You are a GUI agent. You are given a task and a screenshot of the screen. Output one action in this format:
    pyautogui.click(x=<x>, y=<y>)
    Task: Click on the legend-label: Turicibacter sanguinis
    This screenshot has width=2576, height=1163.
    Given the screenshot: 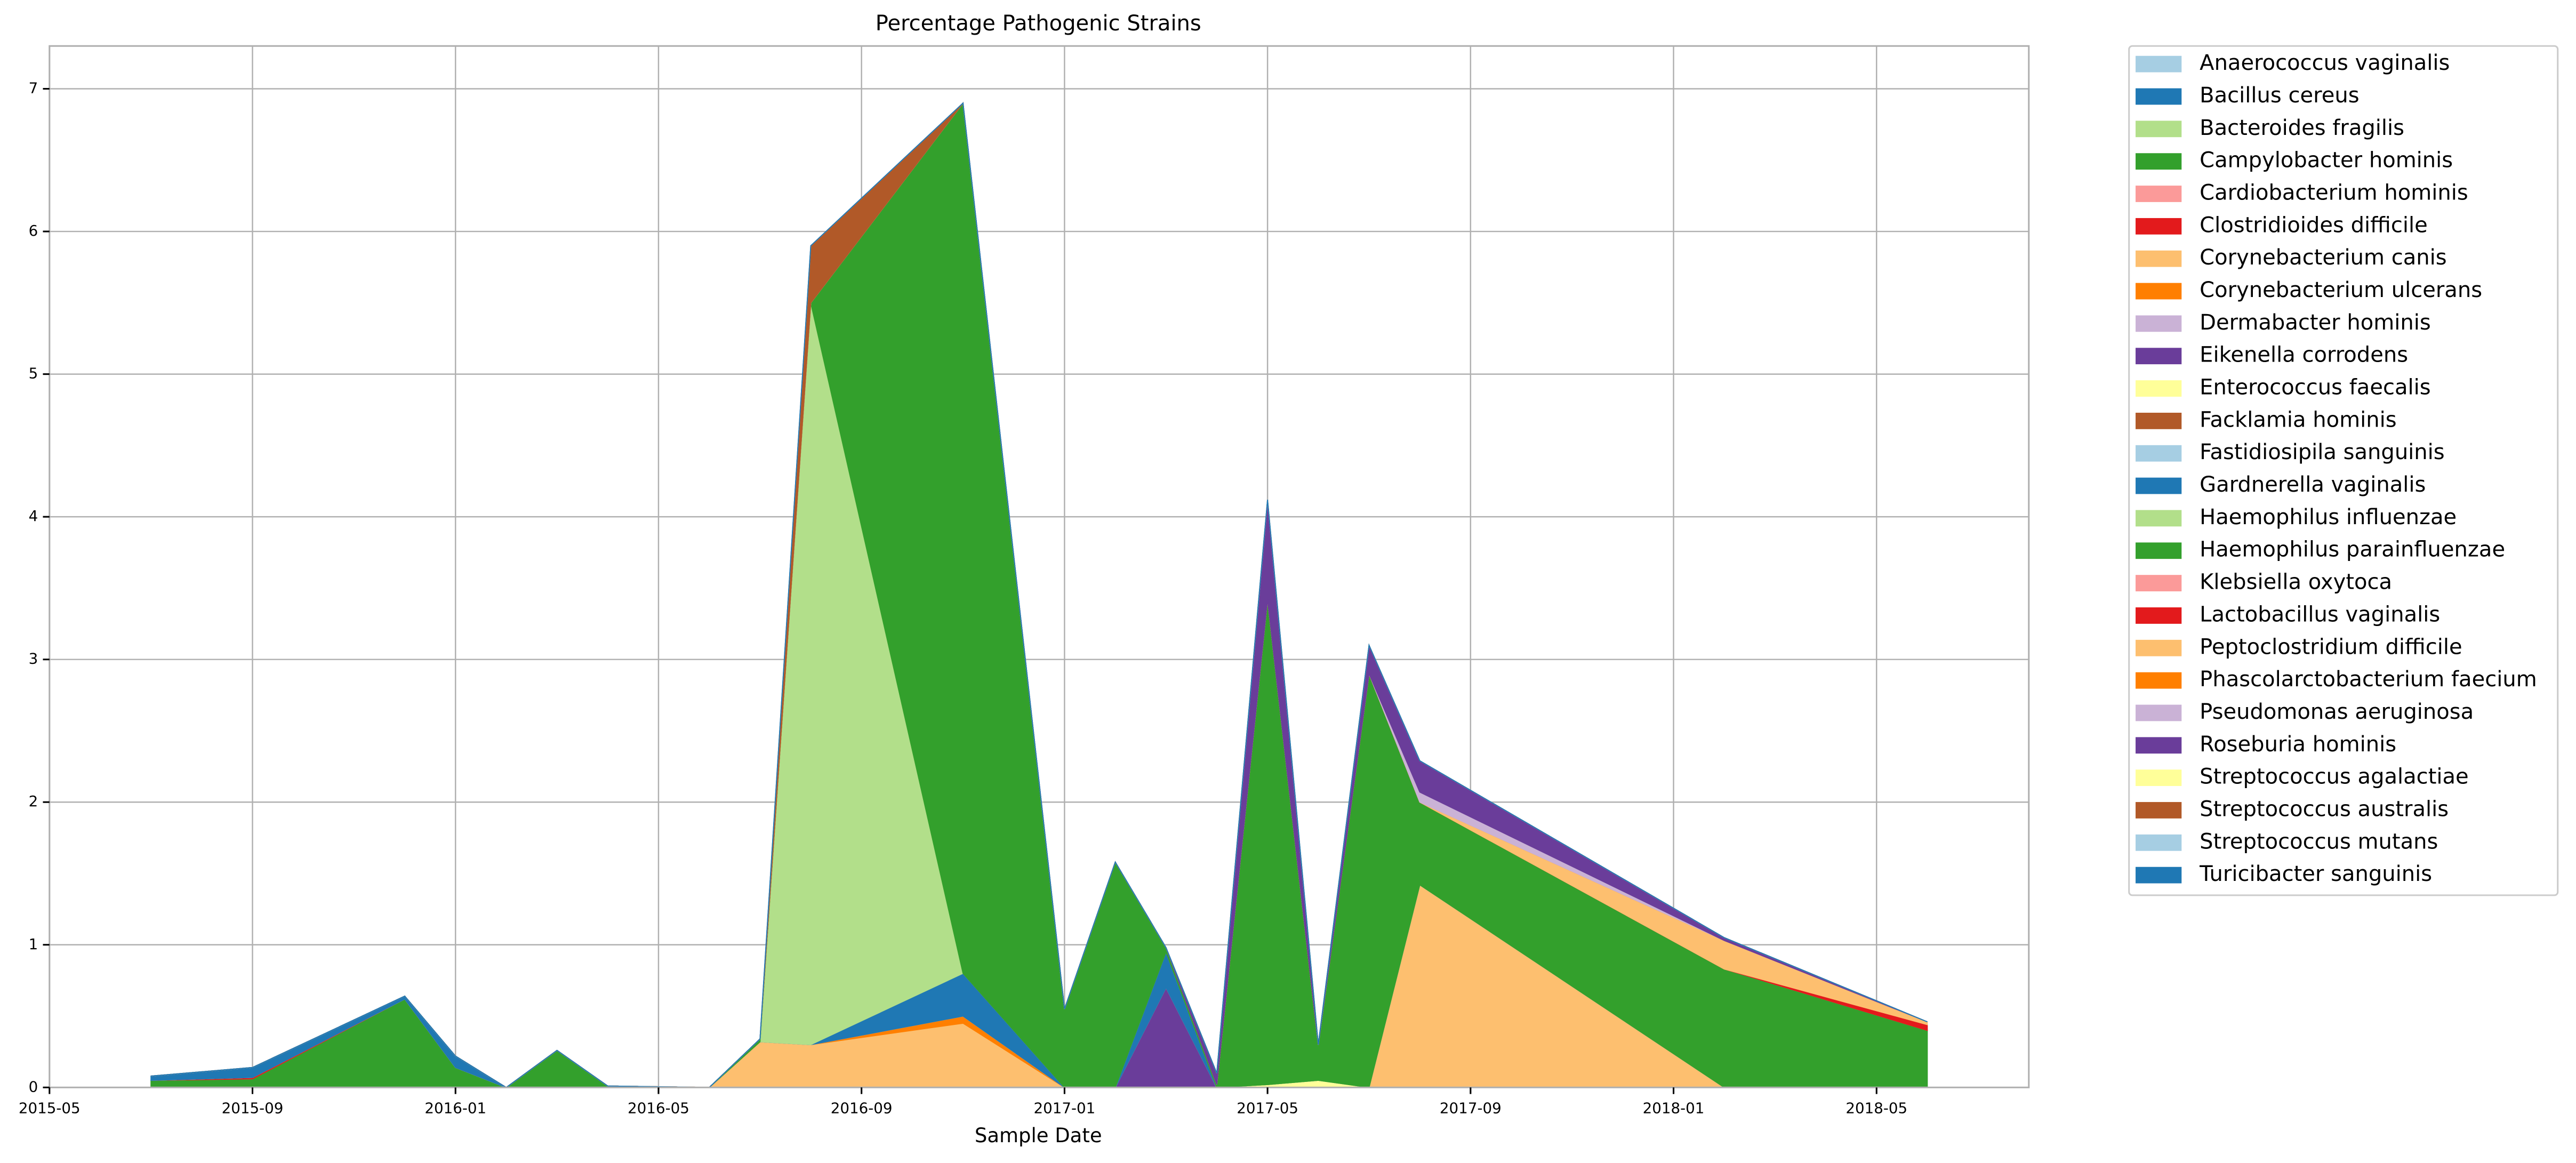 What is the action you would take?
    pyautogui.click(x=2315, y=874)
    